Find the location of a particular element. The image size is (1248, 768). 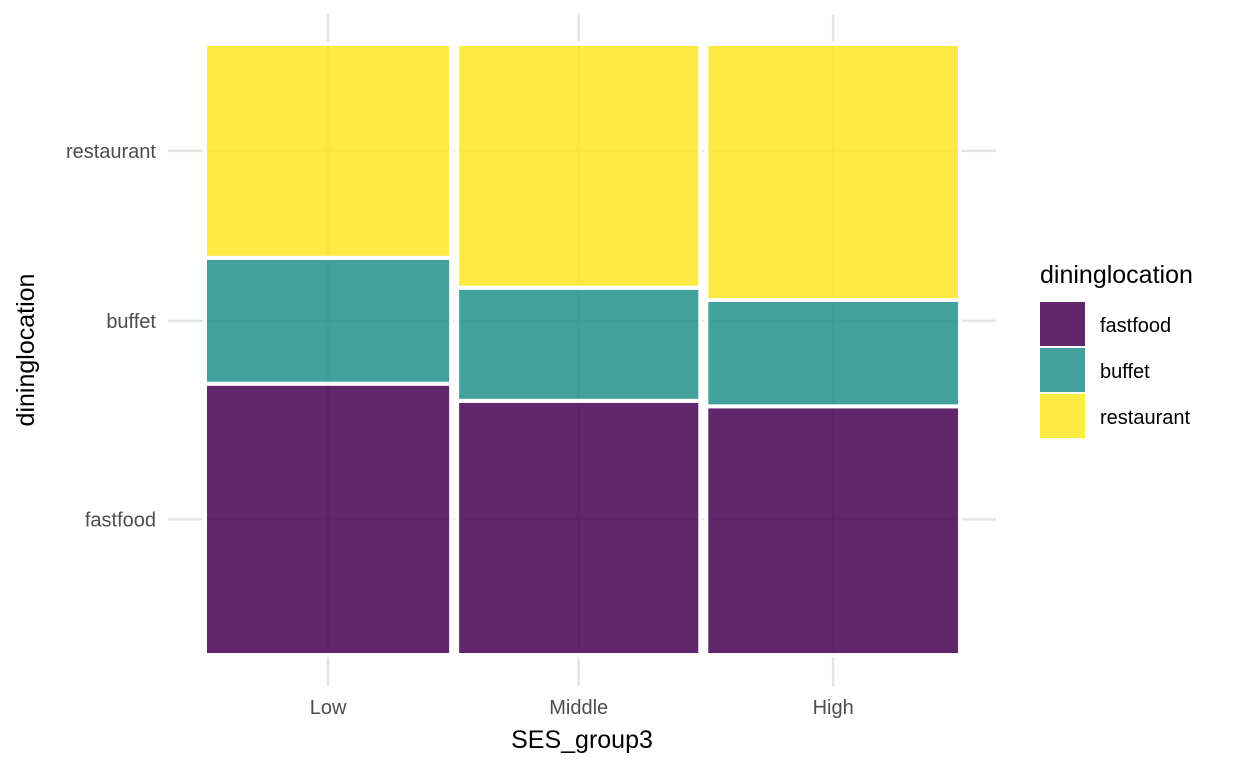

legend-label-buffet: buffet is located at coordinates (1125, 372).